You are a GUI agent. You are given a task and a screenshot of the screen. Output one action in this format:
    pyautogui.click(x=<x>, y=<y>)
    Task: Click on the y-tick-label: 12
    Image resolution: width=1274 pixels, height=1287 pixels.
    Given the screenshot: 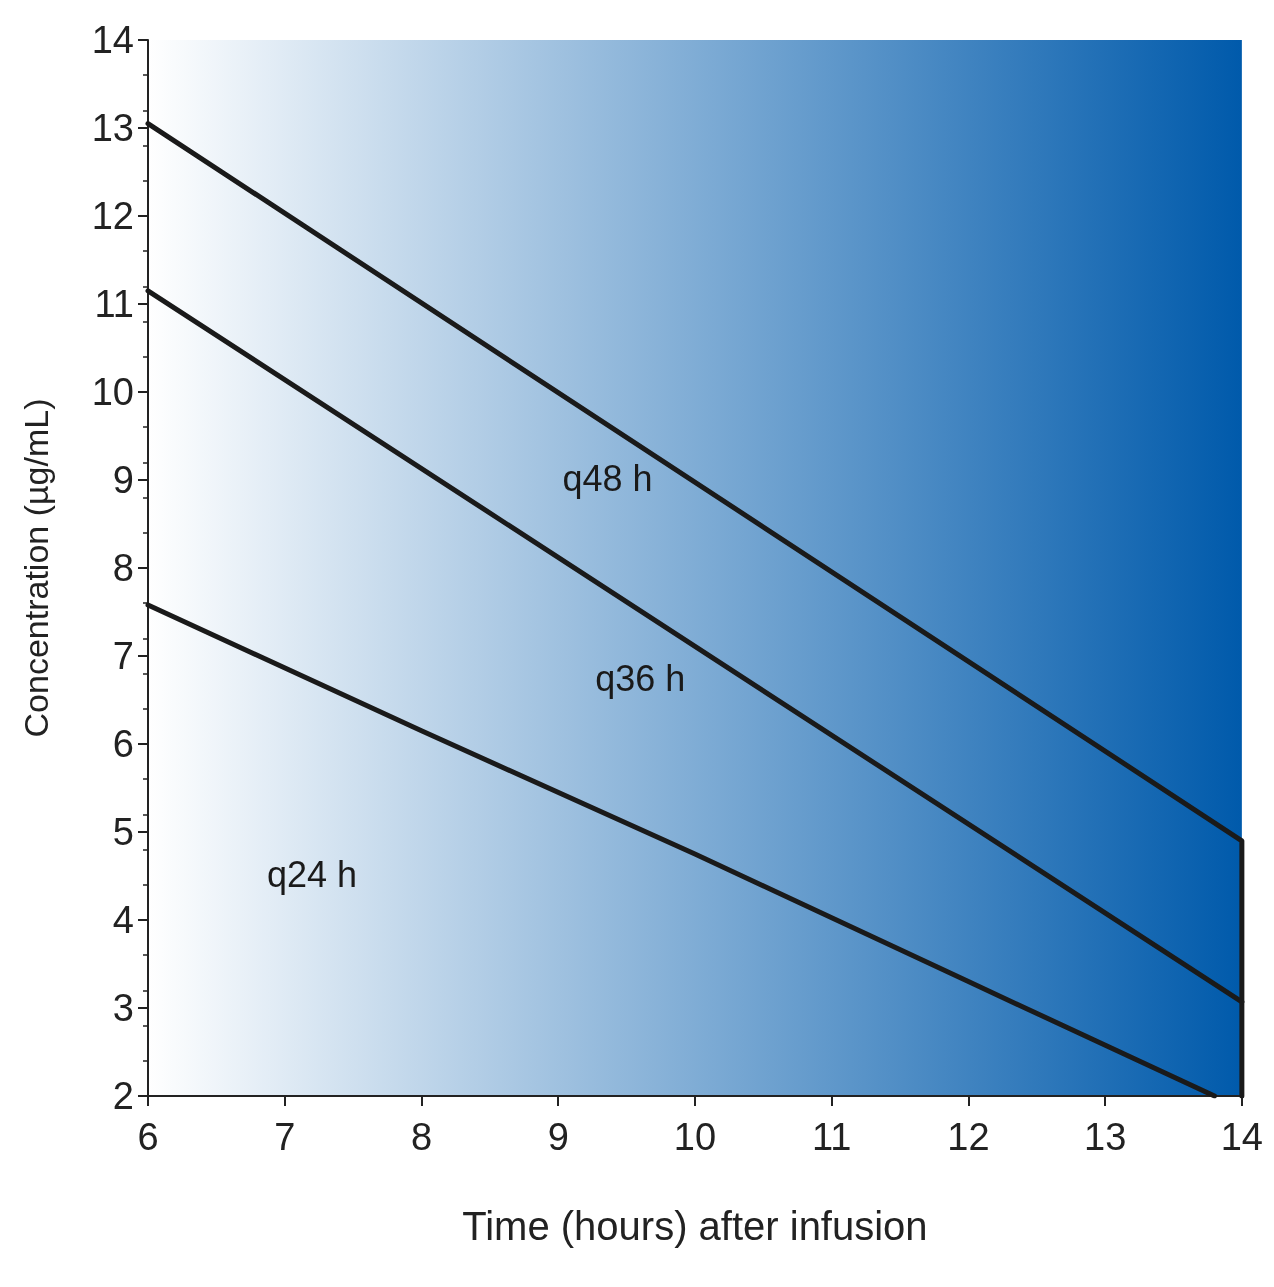 What is the action you would take?
    pyautogui.click(x=112, y=216)
    